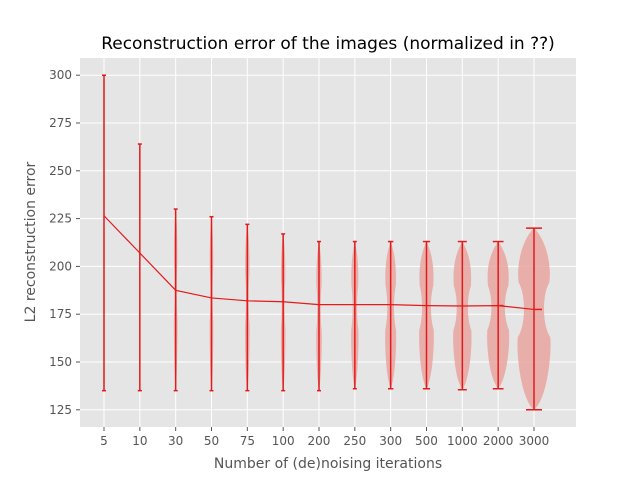 This screenshot has width=640, height=480. What do you see at coordinates (319, 441) in the screenshot?
I see `x-tick-label: 200` at bounding box center [319, 441].